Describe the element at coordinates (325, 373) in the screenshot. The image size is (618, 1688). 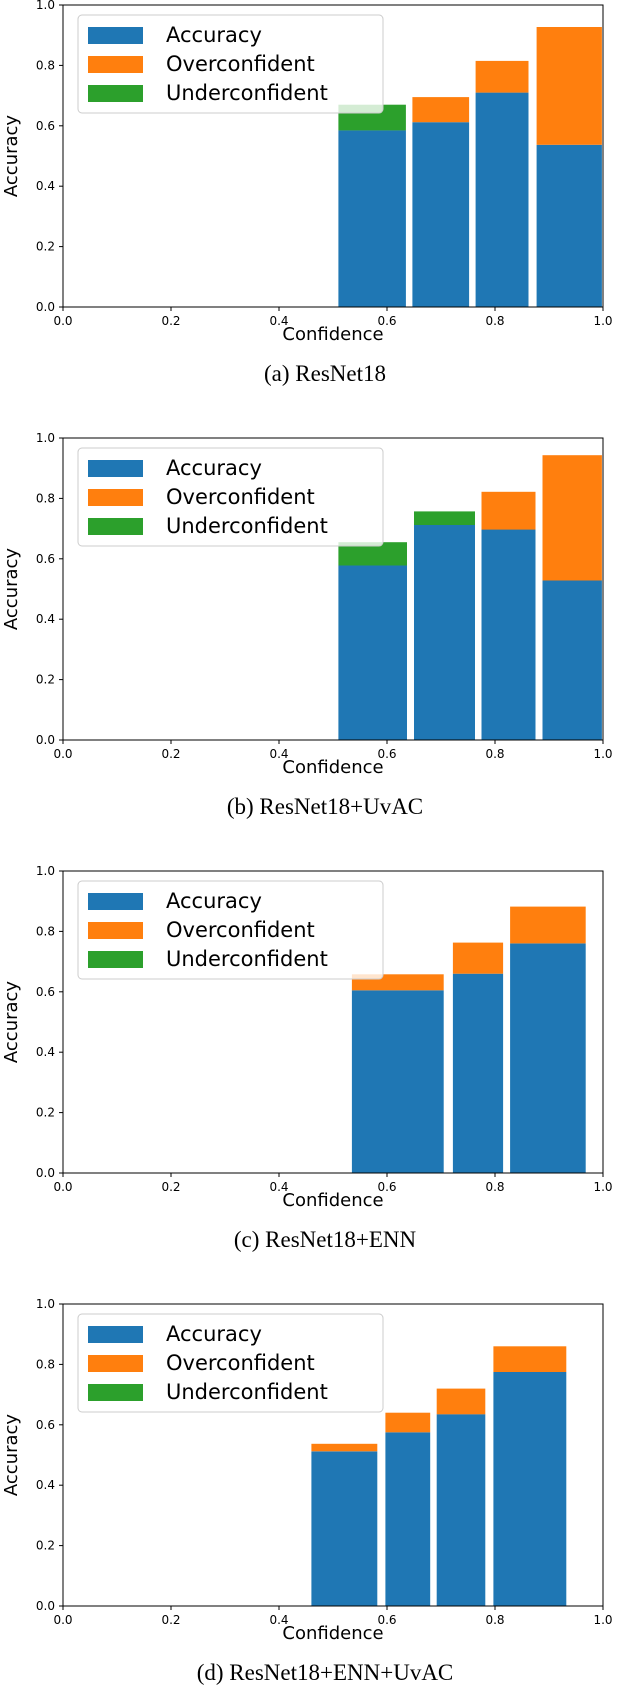
I see `chart-caption: (a) ResNet18` at that location.